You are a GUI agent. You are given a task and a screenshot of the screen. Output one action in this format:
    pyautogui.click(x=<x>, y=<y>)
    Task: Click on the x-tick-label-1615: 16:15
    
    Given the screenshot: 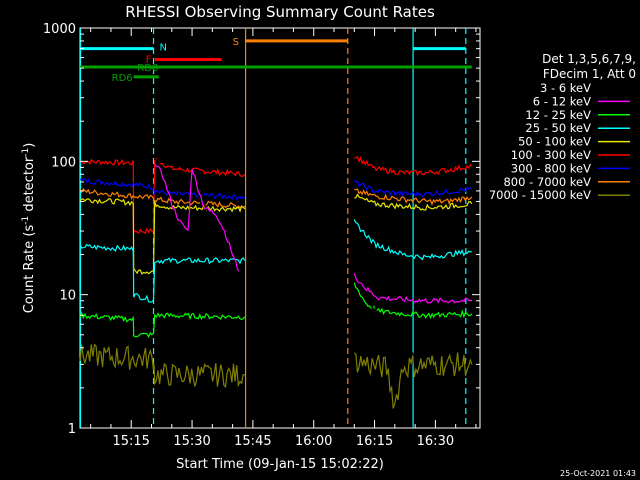 What is the action you would take?
    pyautogui.click(x=374, y=441)
    